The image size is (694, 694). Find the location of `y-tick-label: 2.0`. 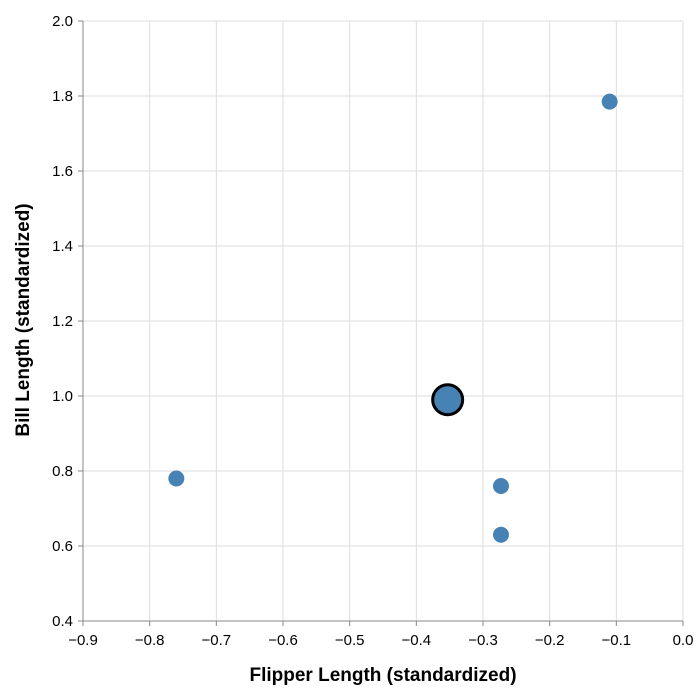

y-tick-label: 2.0 is located at coordinates (62, 21).